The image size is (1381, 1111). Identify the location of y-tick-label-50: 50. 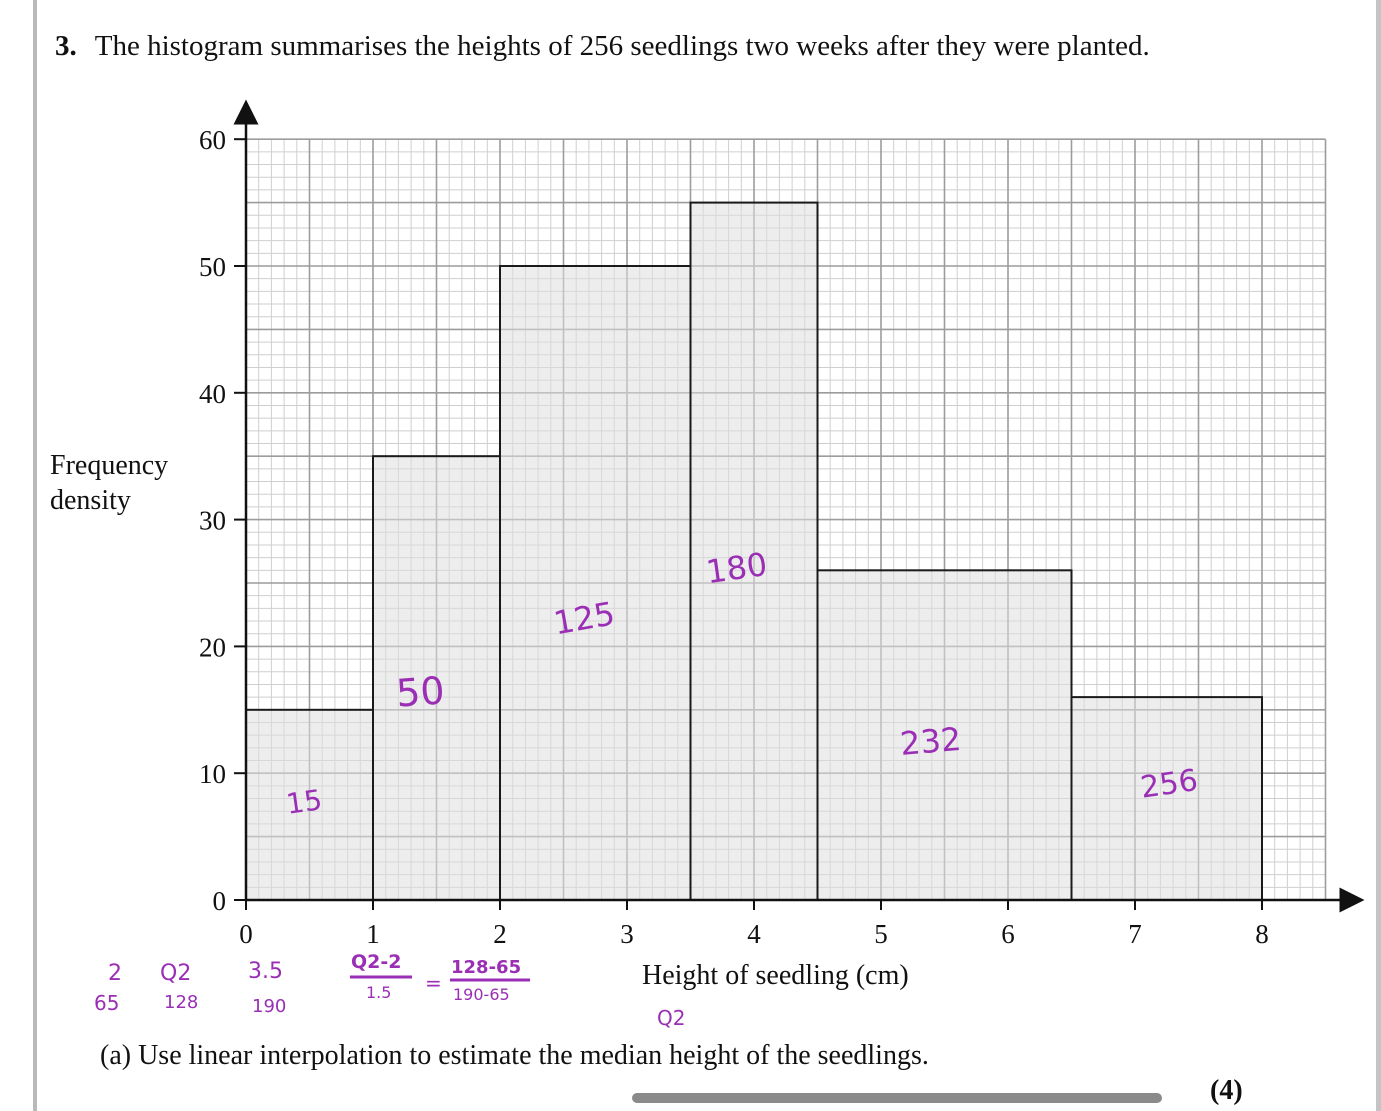
(212, 267).